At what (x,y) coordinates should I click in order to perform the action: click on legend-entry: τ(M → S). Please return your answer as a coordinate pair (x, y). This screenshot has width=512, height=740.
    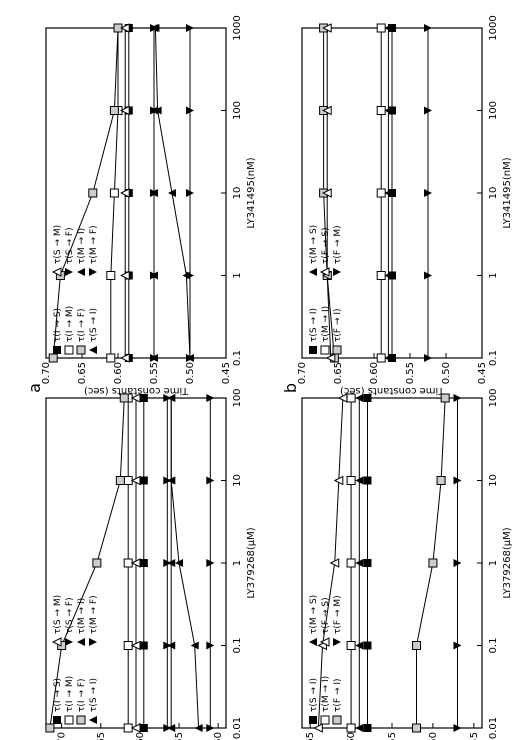
    Looking at the image, I should click on (314, 614).